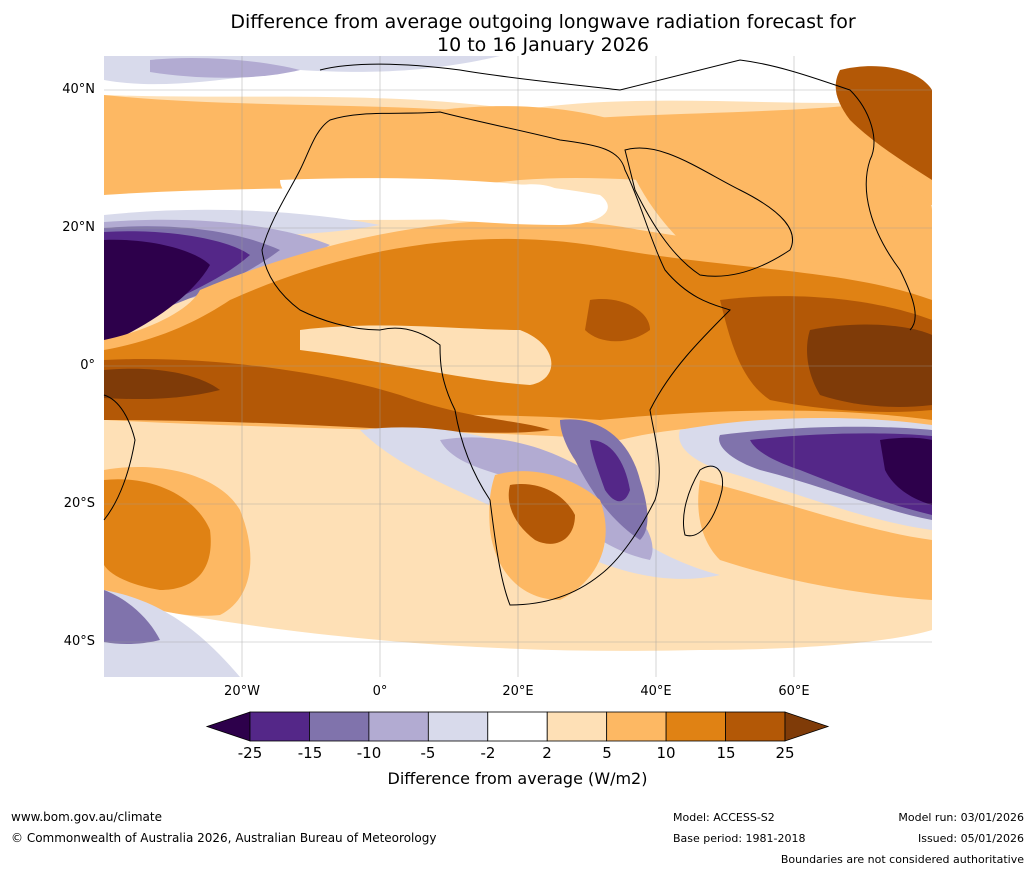  Describe the element at coordinates (517, 778) in the screenshot. I see `colorbar-title: Difference from average (W/m2)` at that location.